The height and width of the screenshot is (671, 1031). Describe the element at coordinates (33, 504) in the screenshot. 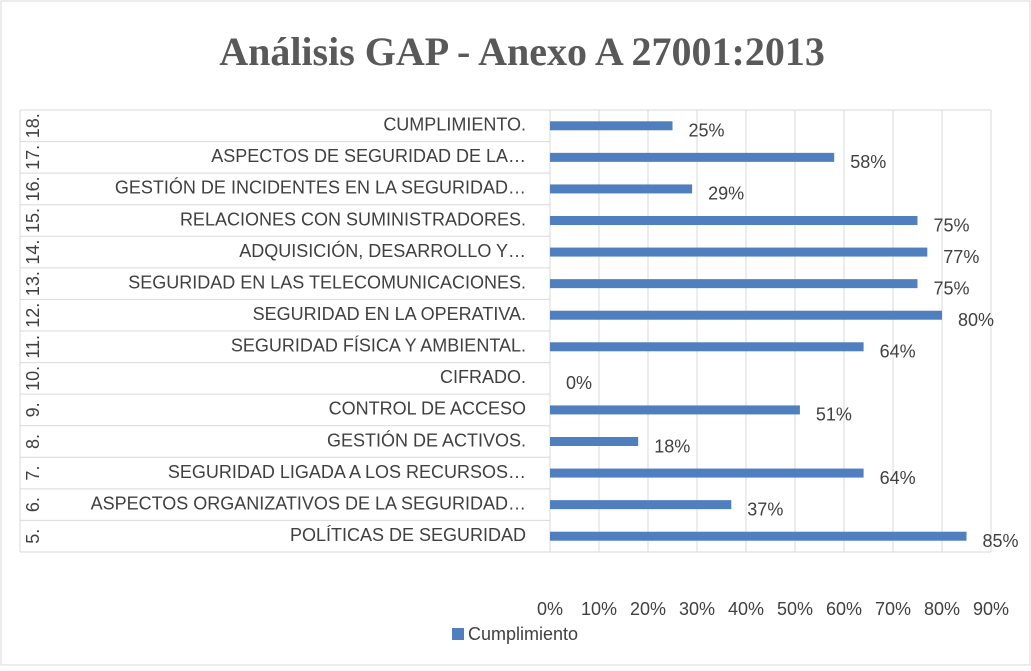

I see `category-group-label: 6.` at that location.